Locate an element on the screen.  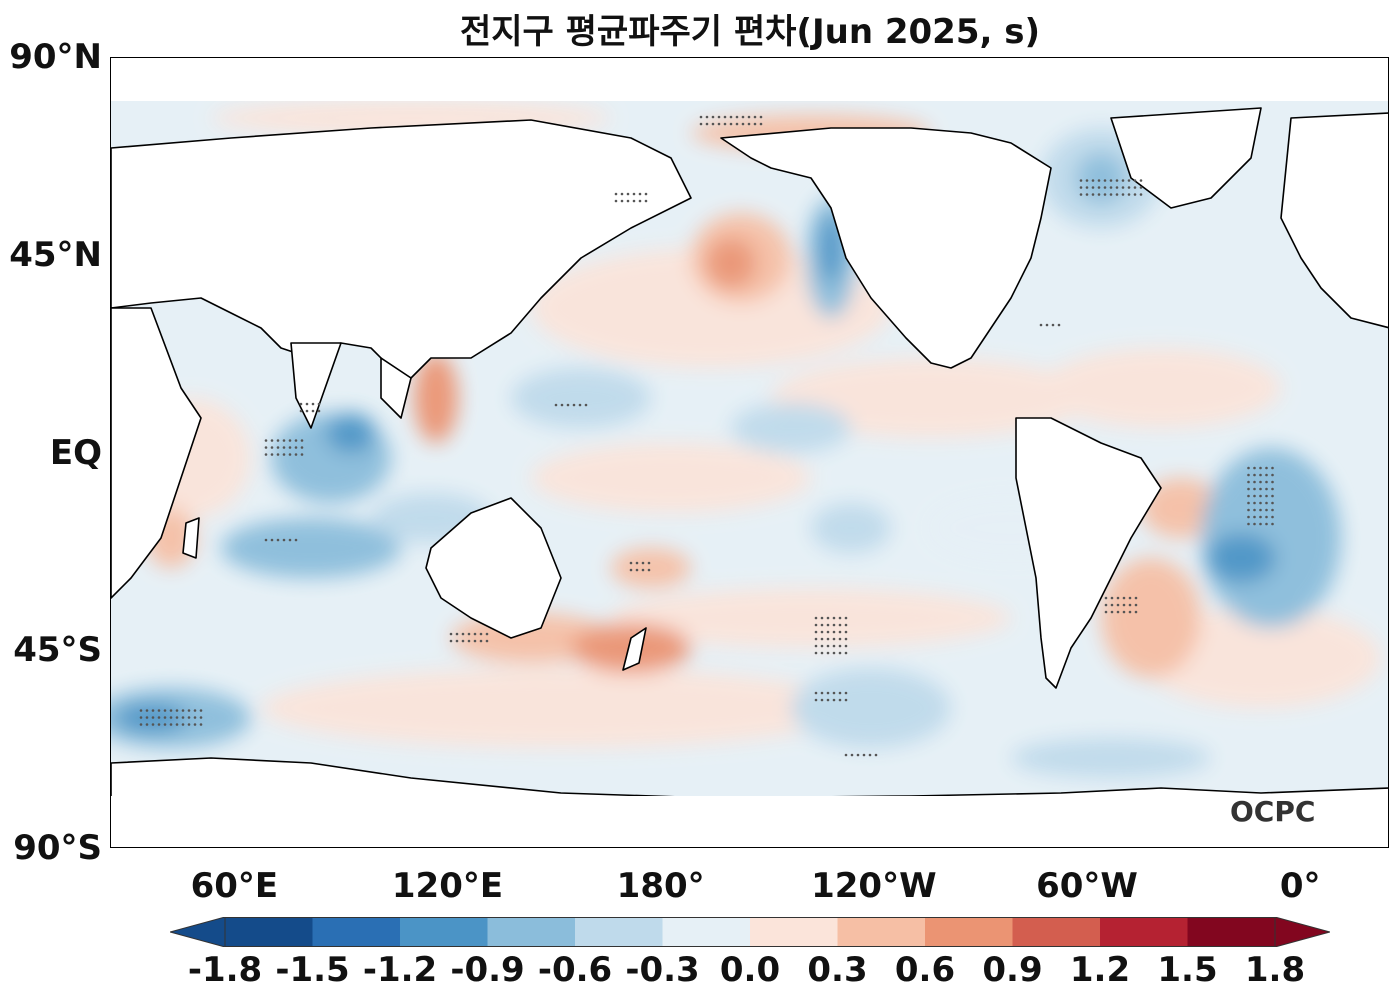
no-data-south is located at coordinates (749, 821).